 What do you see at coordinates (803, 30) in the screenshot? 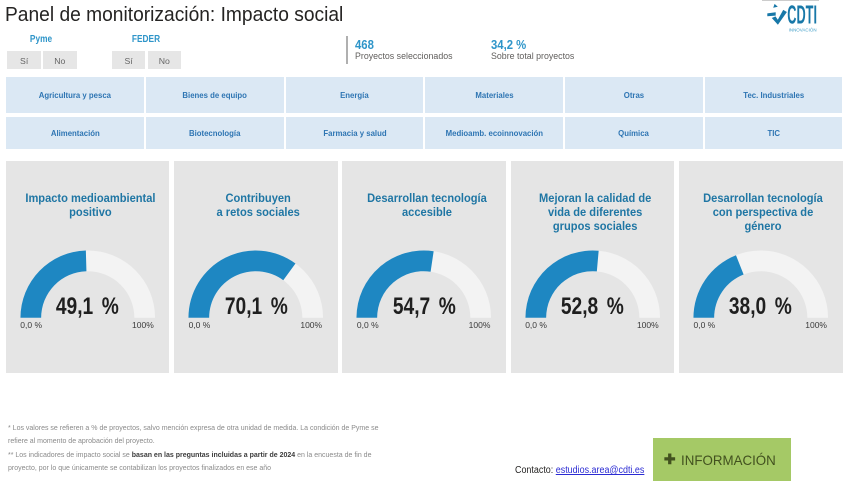
I see `svg-text: INNOVACIÓN` at bounding box center [803, 30].